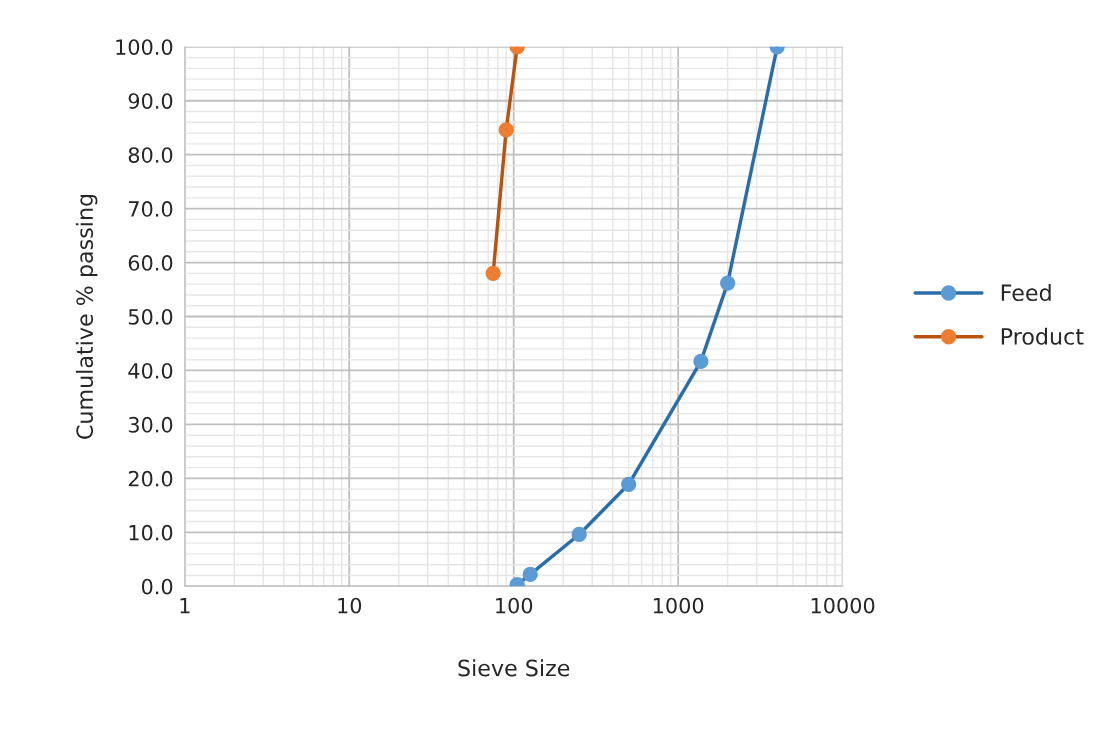 This screenshot has height=731, width=1100. What do you see at coordinates (150, 424) in the screenshot?
I see `y-tick-label: 30.0` at bounding box center [150, 424].